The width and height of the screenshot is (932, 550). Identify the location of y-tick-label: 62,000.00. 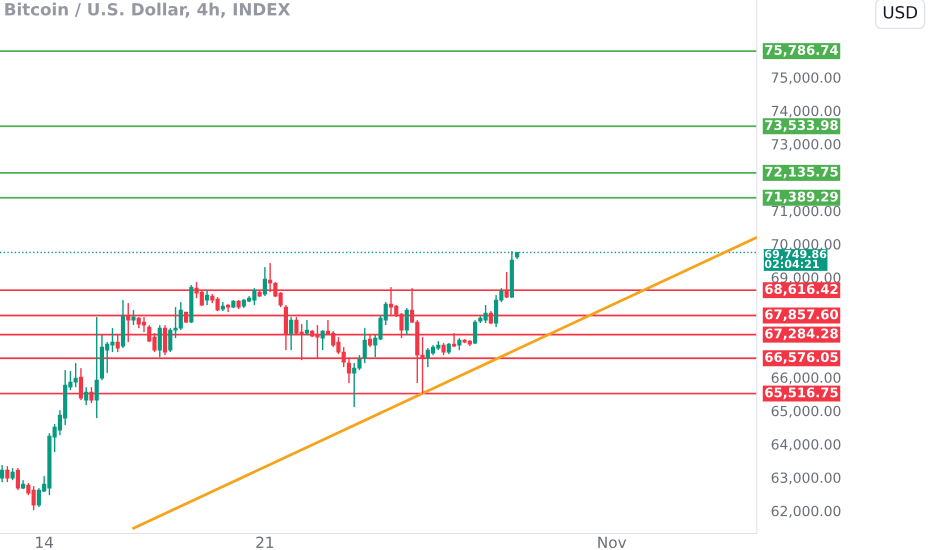
(806, 512).